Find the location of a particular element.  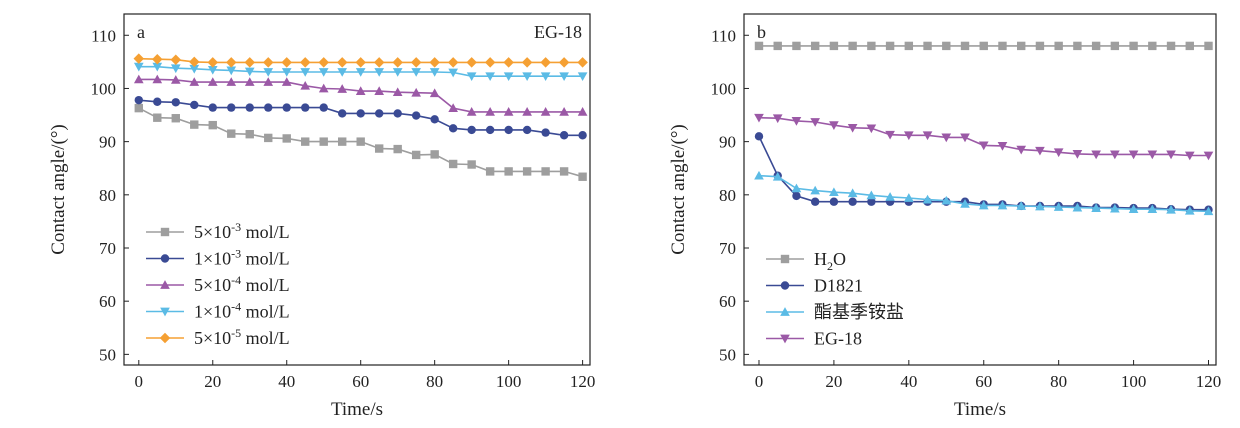

x-tick-label: 120 is located at coordinates (1209, 381).